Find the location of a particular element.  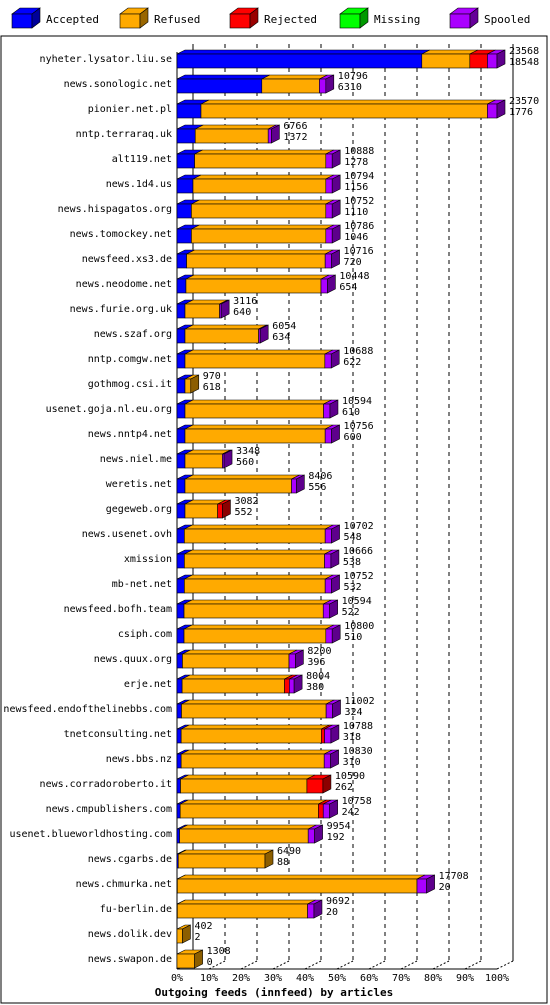

row-total: 6054 is located at coordinates (284, 326).